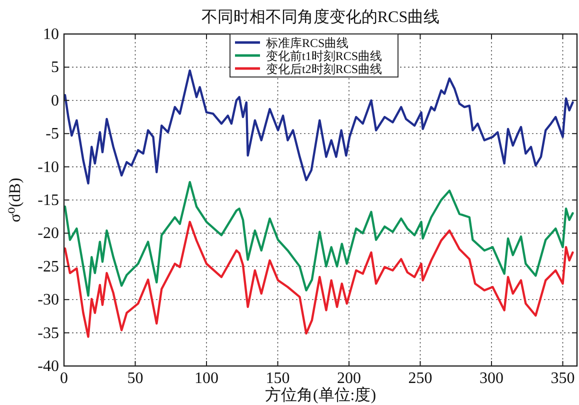  What do you see at coordinates (420, 378) in the screenshot?
I see `x-tick-label: 250` at bounding box center [420, 378].